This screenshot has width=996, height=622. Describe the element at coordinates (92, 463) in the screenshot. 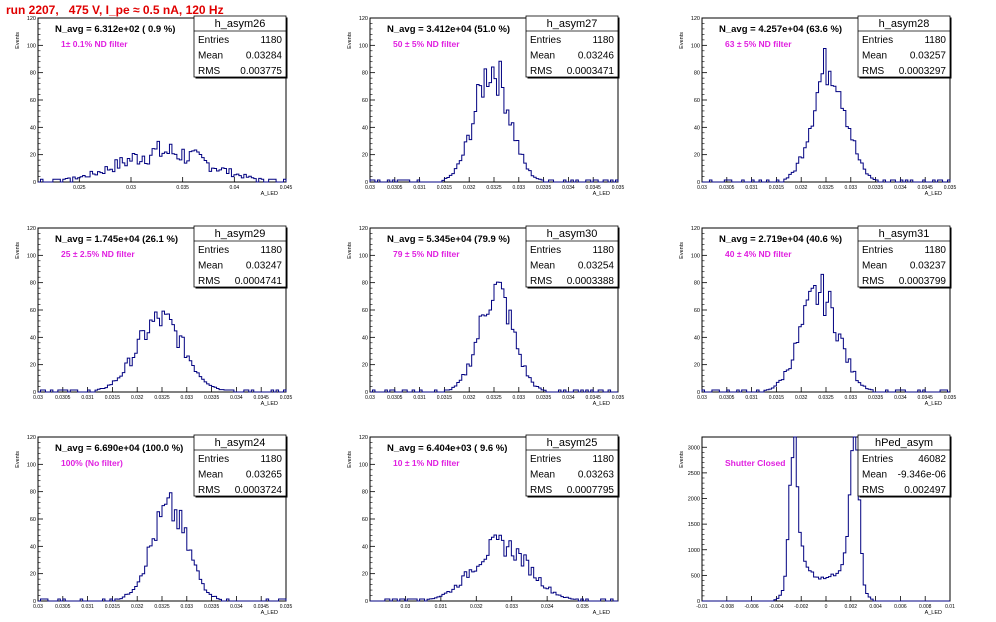

I see `filter-annotation: 100% (No filter)` at that location.